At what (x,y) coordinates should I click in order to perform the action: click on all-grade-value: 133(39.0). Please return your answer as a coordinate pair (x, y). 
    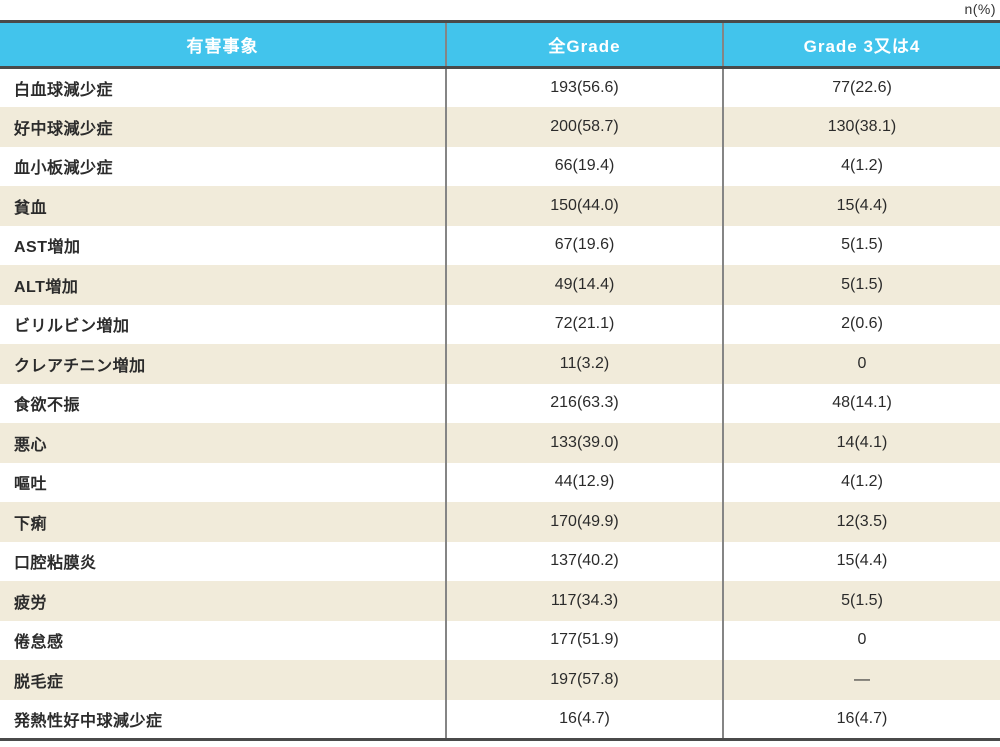
    Looking at the image, I should click on (584, 443).